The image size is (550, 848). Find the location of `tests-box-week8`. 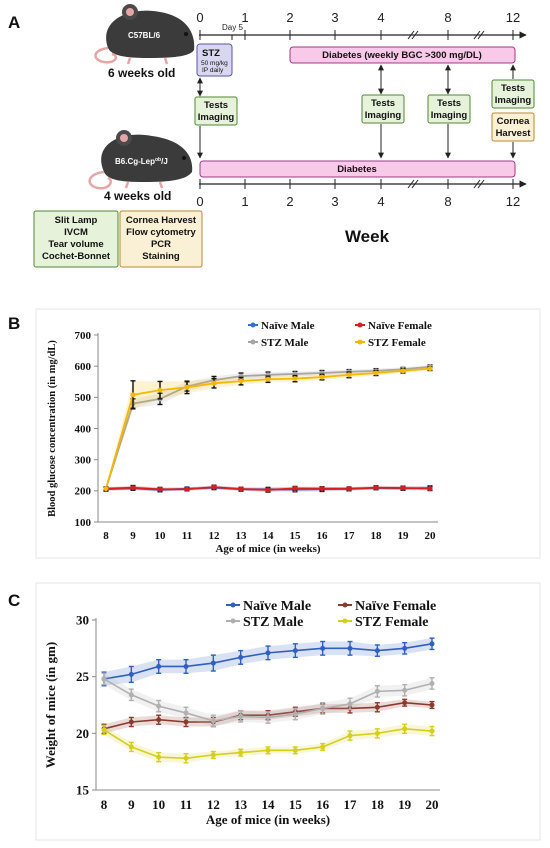

tests-box-week8 is located at coordinates (449, 109).